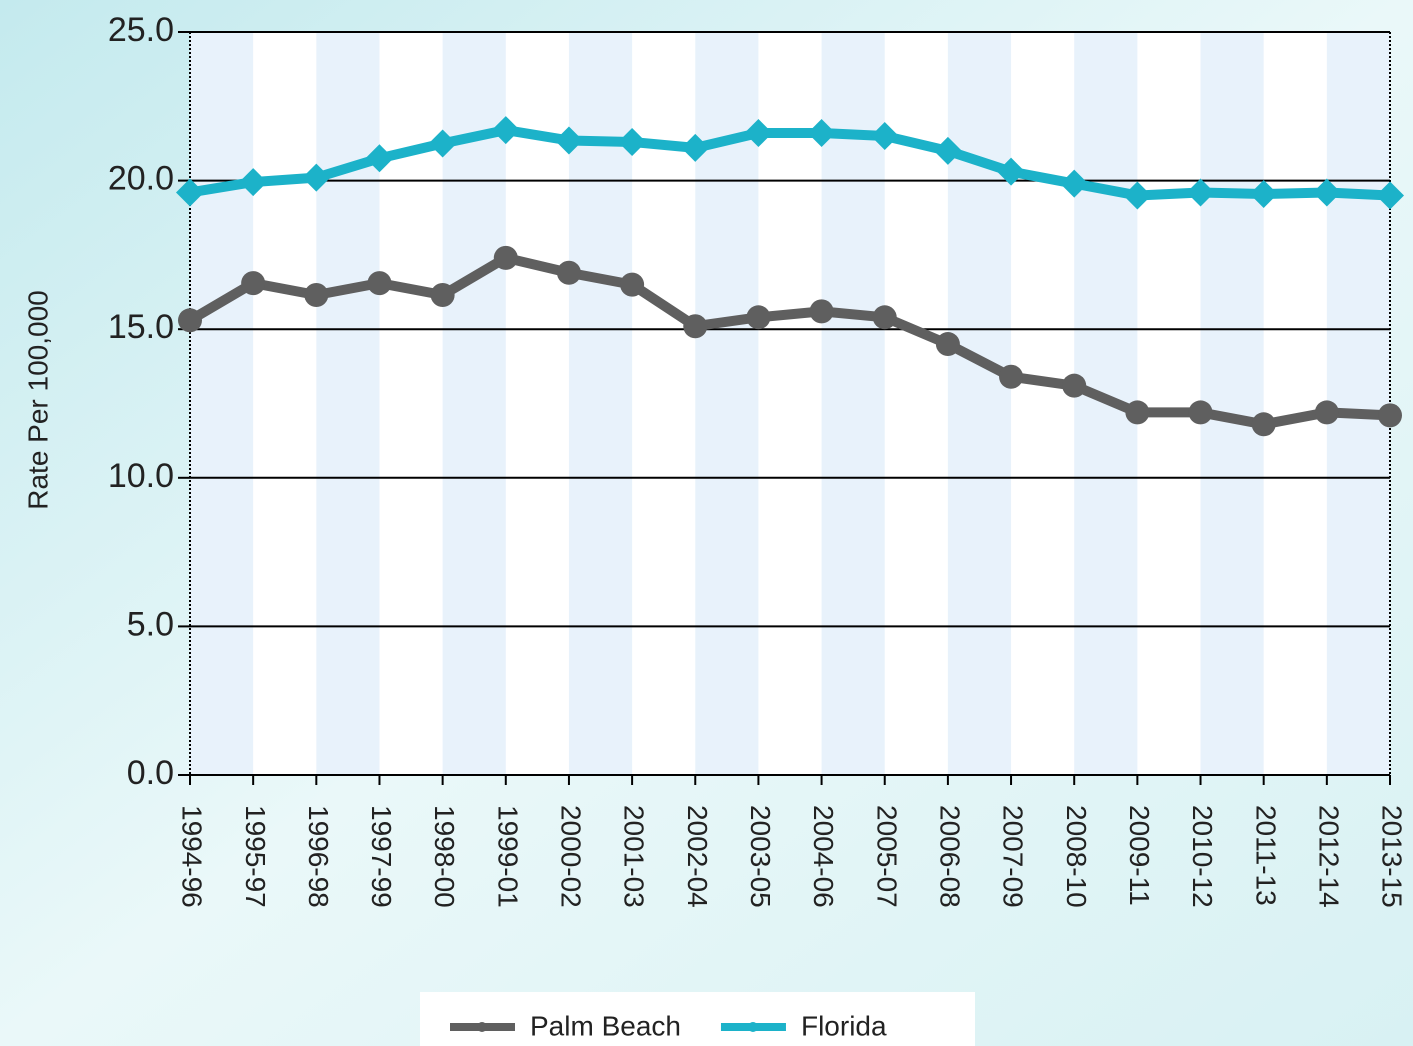 The image size is (1413, 1046). I want to click on x-tick-label: 2010-12, so click(1202, 856).